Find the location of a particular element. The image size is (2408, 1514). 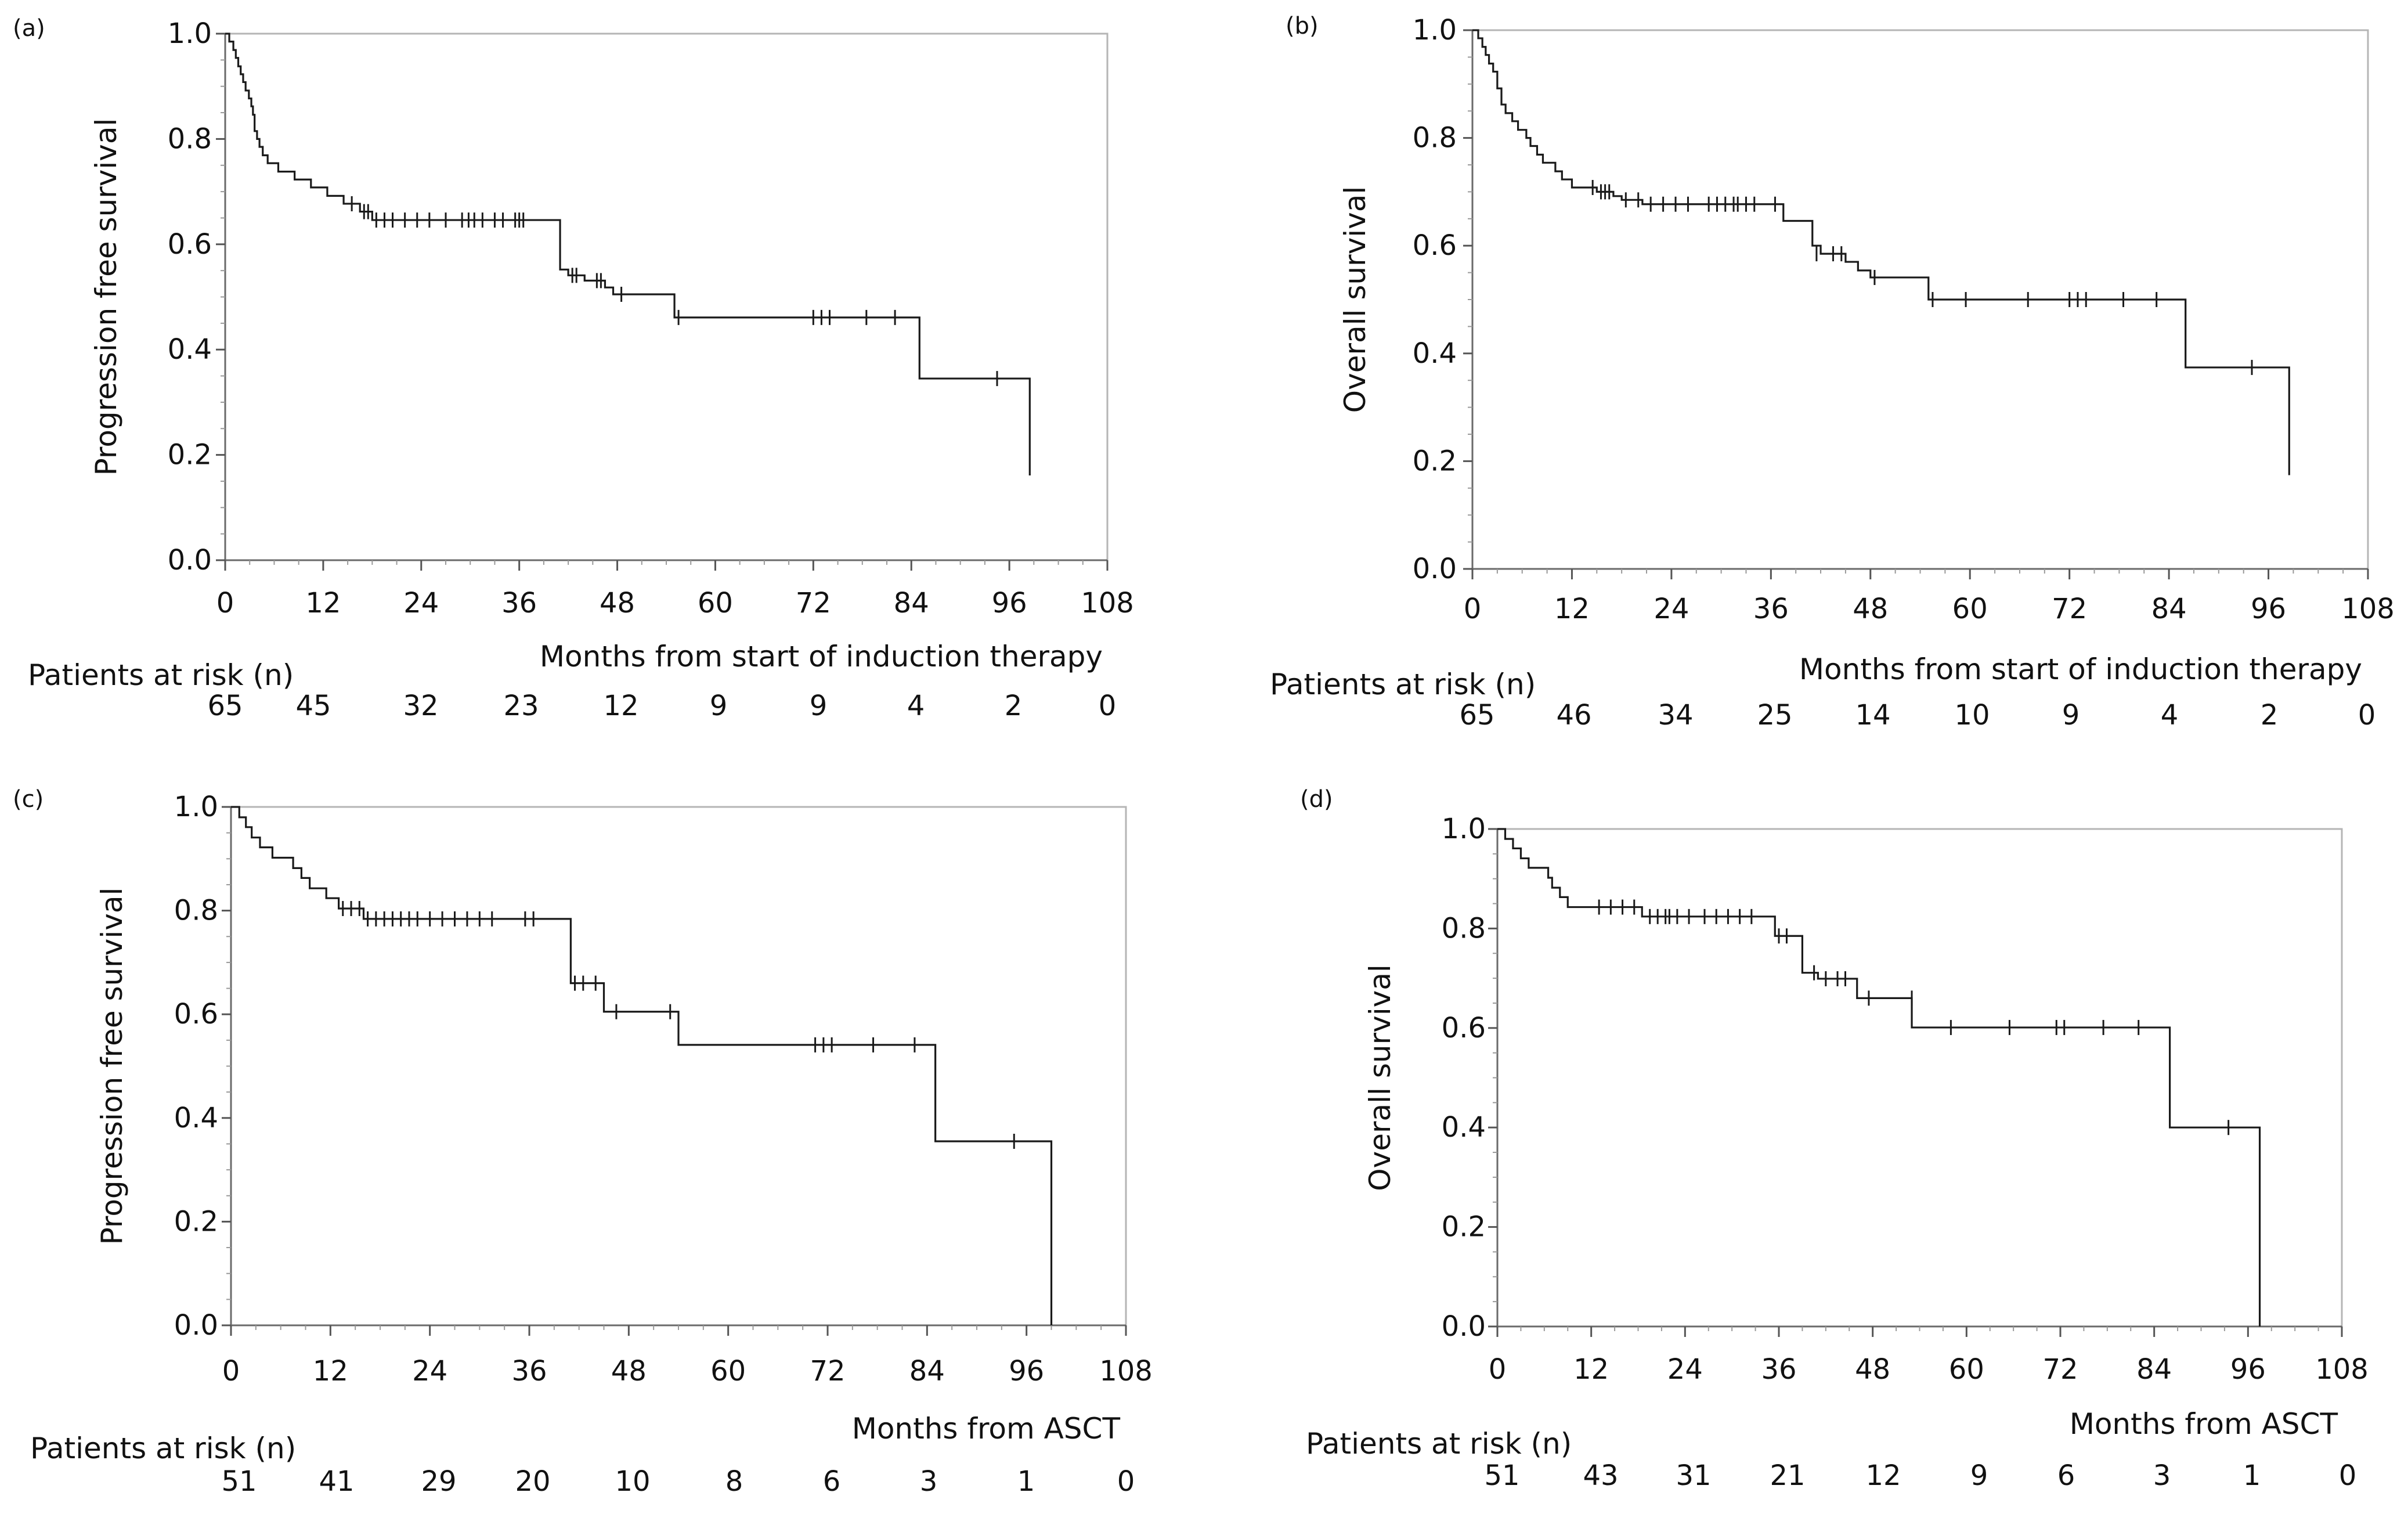

y-axis-title: Progression free survival is located at coordinates (112, 1066).